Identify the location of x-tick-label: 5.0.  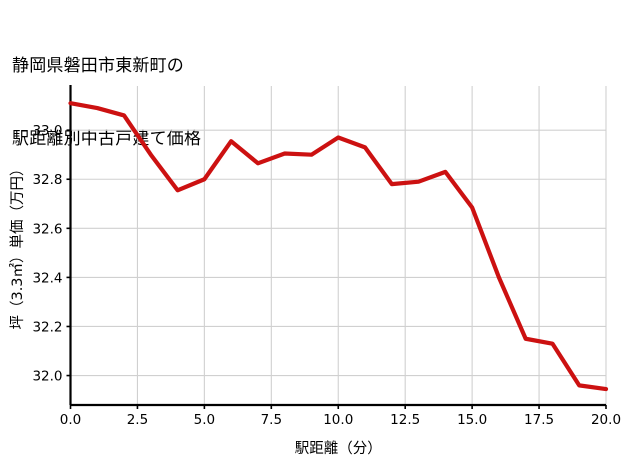
(204, 420).